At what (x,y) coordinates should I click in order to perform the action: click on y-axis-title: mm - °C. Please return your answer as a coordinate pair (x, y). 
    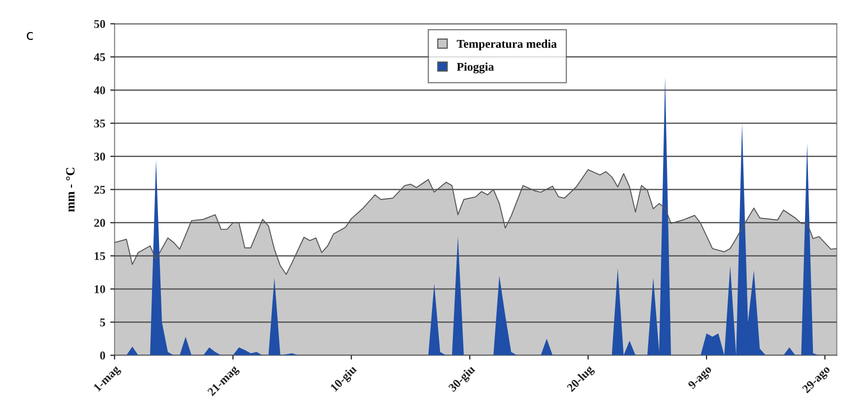
    Looking at the image, I should click on (70, 190).